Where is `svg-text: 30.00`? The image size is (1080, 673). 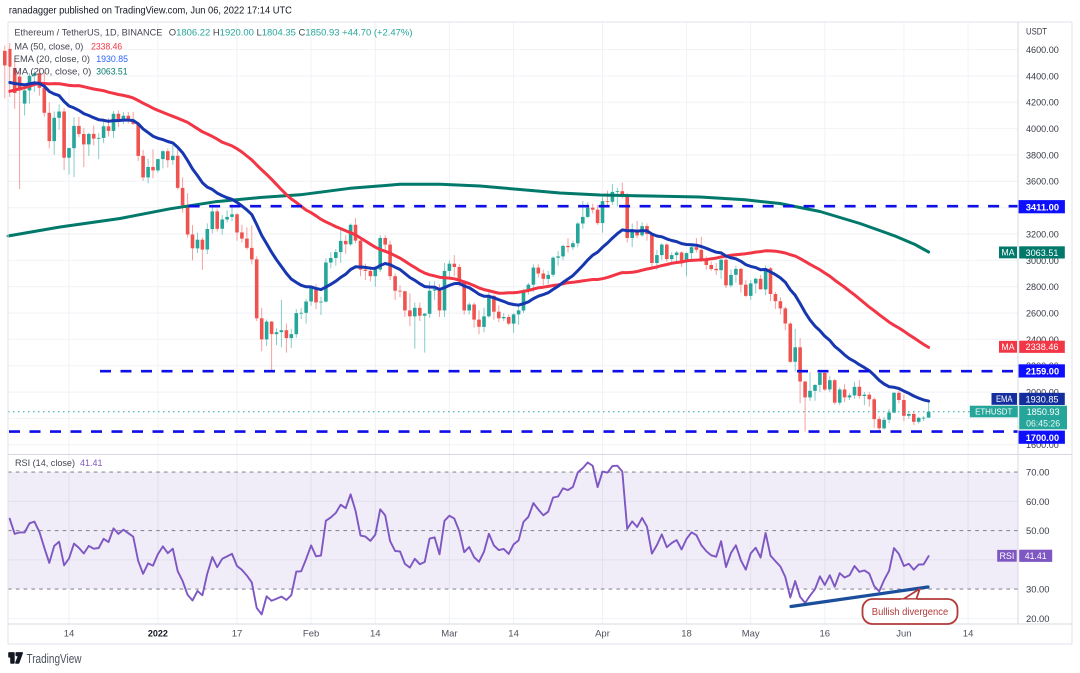 svg-text: 30.00 is located at coordinates (1038, 590).